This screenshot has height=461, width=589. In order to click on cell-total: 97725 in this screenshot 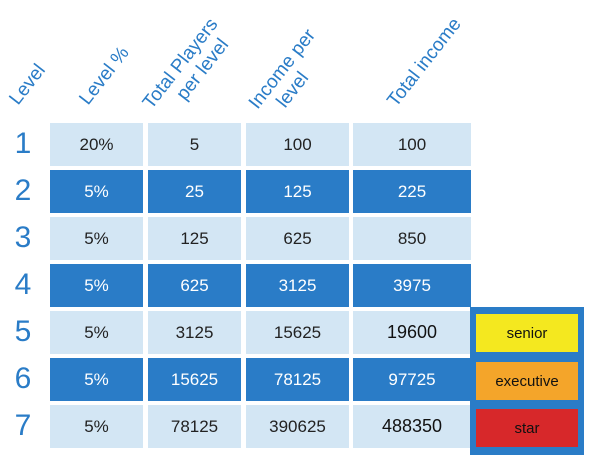, I will do `click(412, 379)`.